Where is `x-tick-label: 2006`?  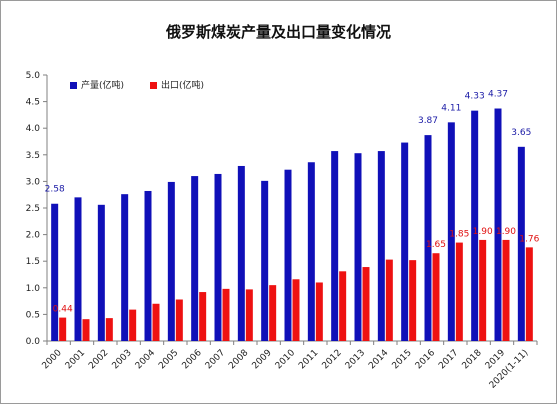 x-tick-label: 2006 is located at coordinates (192, 359).